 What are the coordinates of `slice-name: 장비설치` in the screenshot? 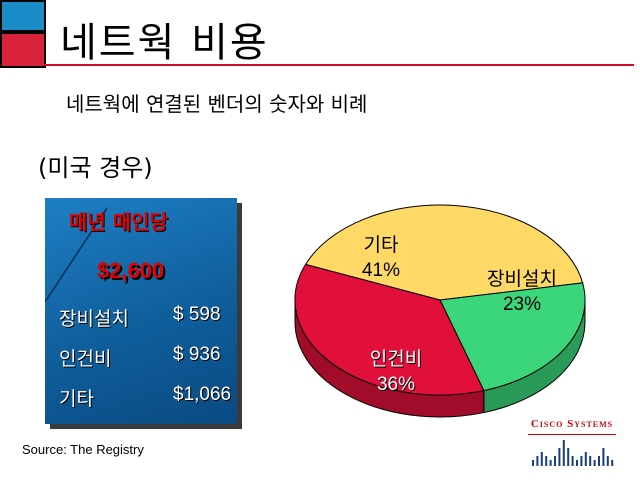 It's located at (522, 279).